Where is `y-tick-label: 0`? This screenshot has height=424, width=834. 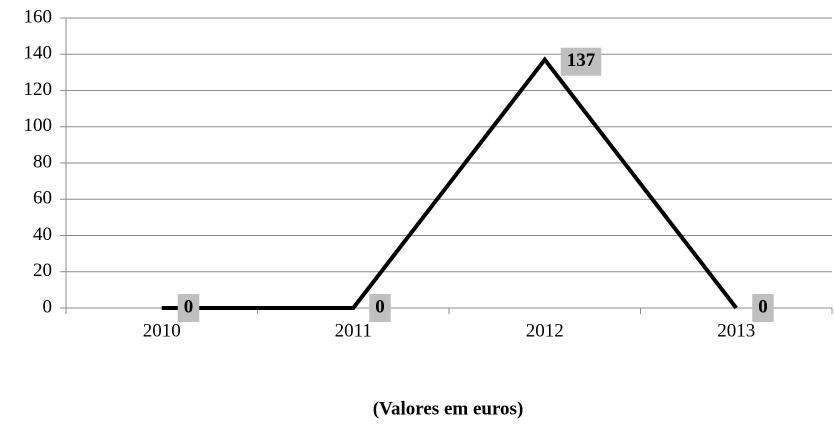 y-tick-label: 0 is located at coordinates (48, 306).